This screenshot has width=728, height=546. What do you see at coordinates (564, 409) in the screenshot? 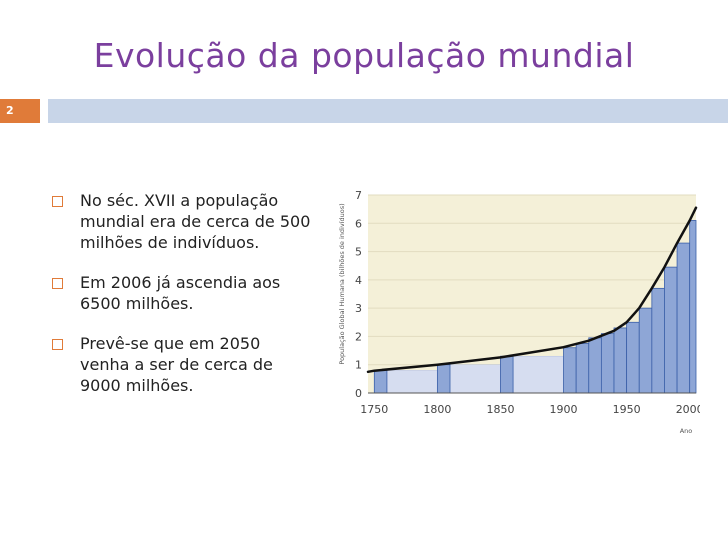
I see `x-tick-label: 1900` at bounding box center [564, 409].